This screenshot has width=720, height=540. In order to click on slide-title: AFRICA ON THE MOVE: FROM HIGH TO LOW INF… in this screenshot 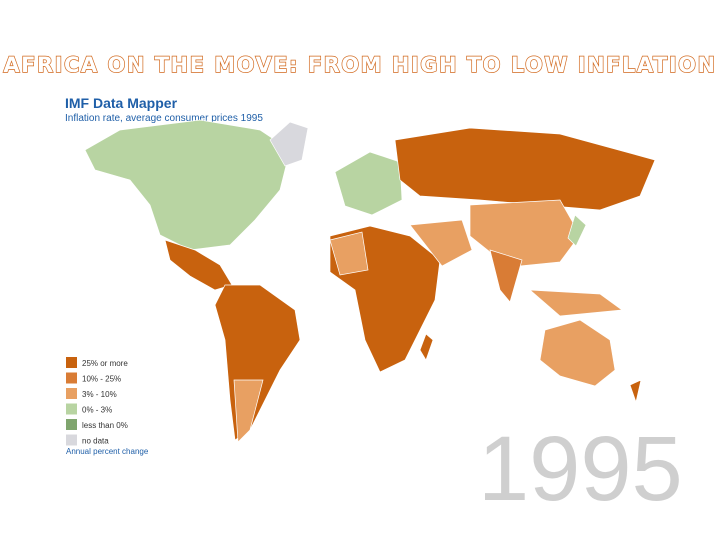, I will do `click(359, 65)`.